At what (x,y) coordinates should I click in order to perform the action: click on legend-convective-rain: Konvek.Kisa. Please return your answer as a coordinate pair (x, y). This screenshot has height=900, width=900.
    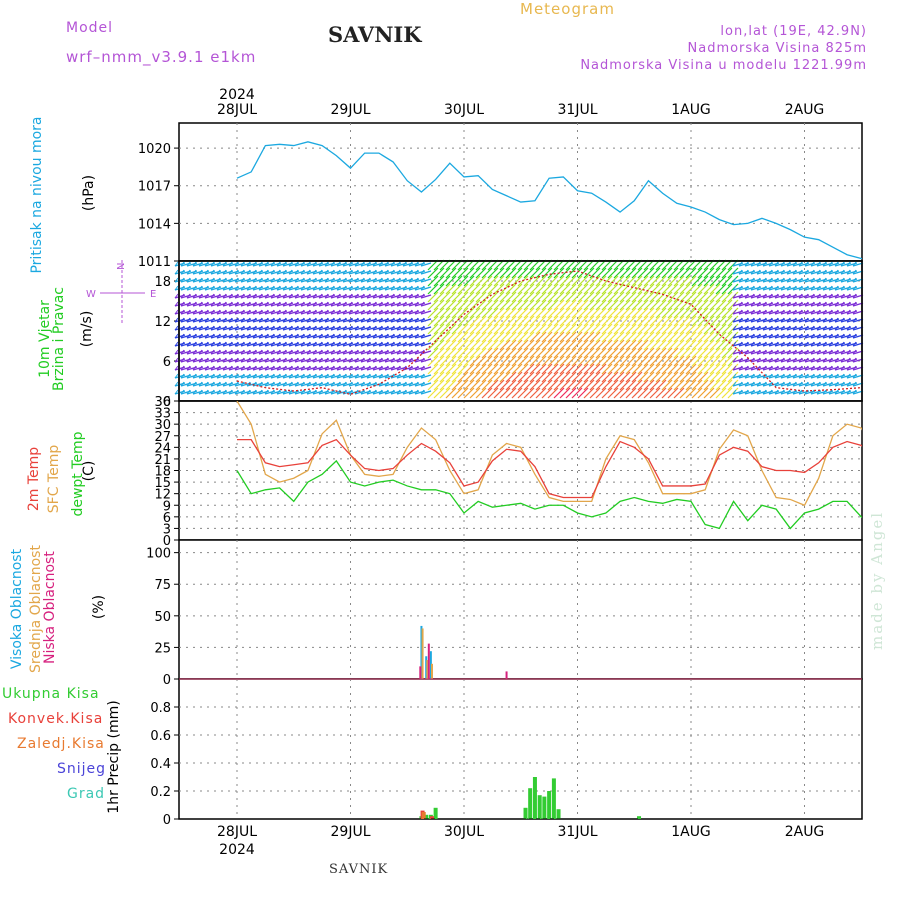
    Looking at the image, I should click on (56, 719).